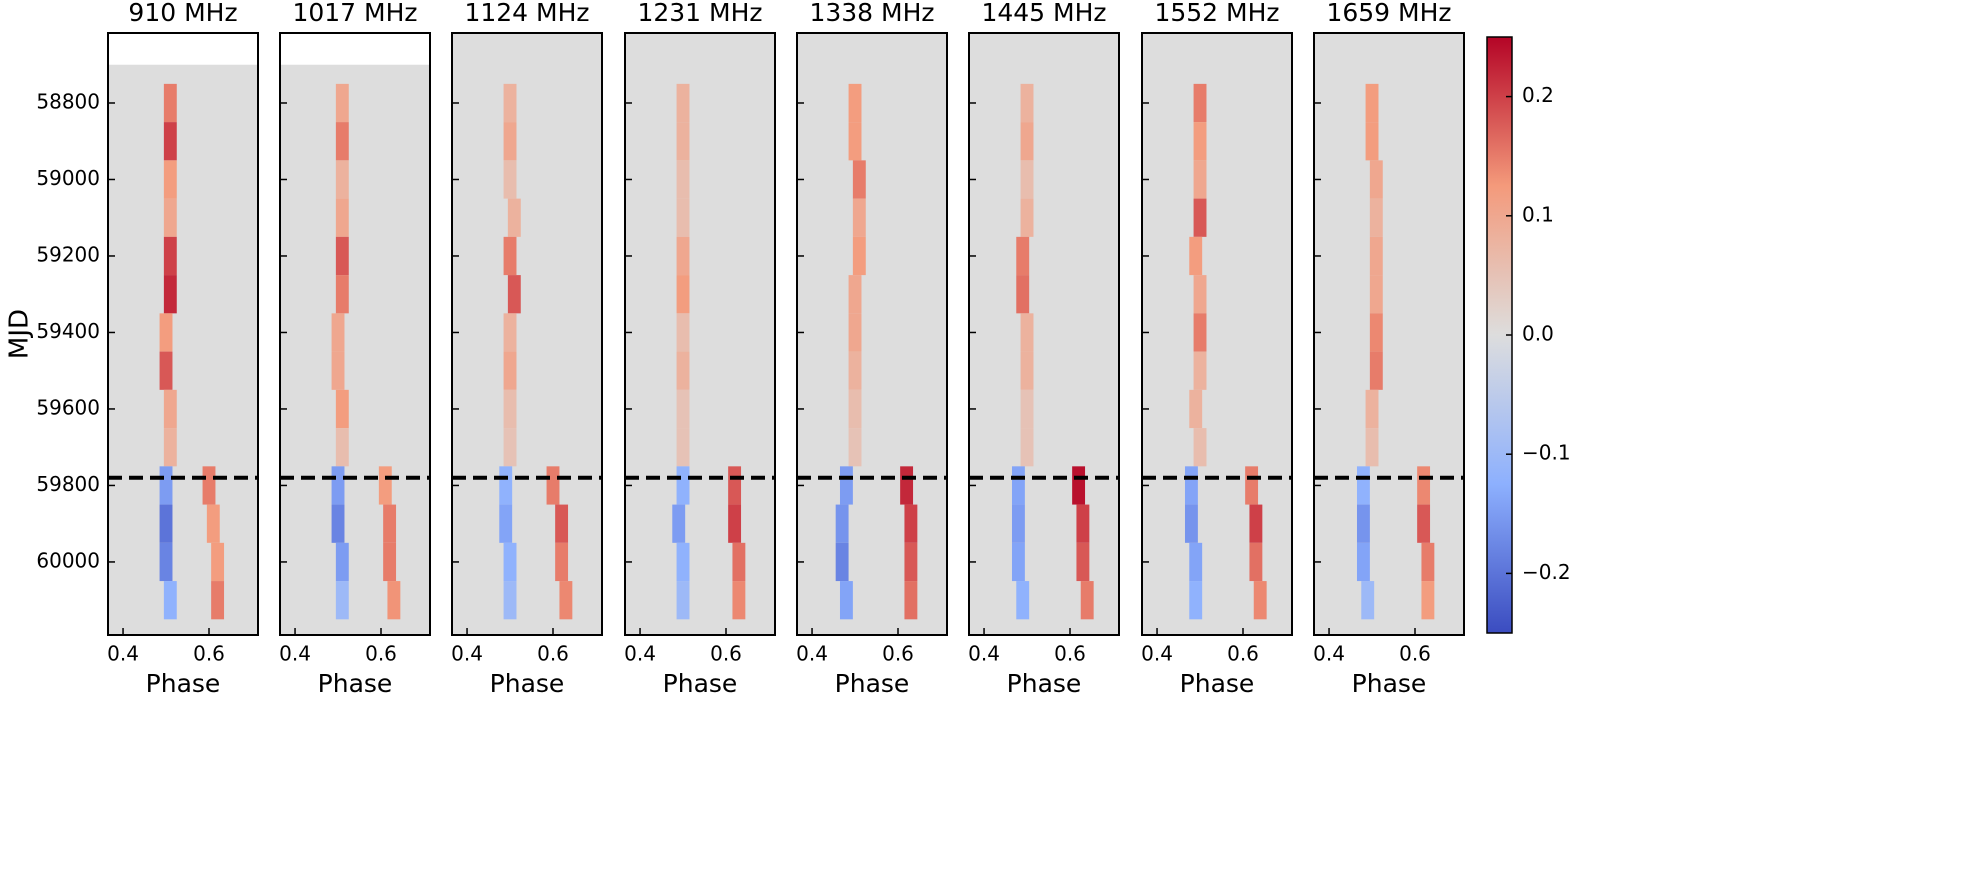 The height and width of the screenshot is (875, 1971). What do you see at coordinates (699, 13) in the screenshot?
I see `panel-title: 1231 MHz` at bounding box center [699, 13].